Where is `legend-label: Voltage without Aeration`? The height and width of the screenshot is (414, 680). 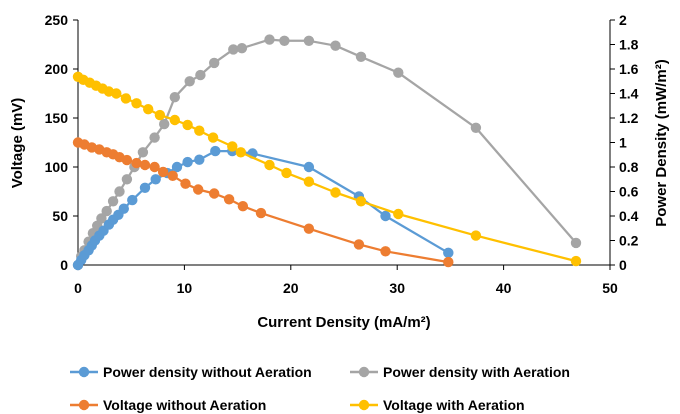 legend-label: Voltage without Aeration is located at coordinates (184, 405).